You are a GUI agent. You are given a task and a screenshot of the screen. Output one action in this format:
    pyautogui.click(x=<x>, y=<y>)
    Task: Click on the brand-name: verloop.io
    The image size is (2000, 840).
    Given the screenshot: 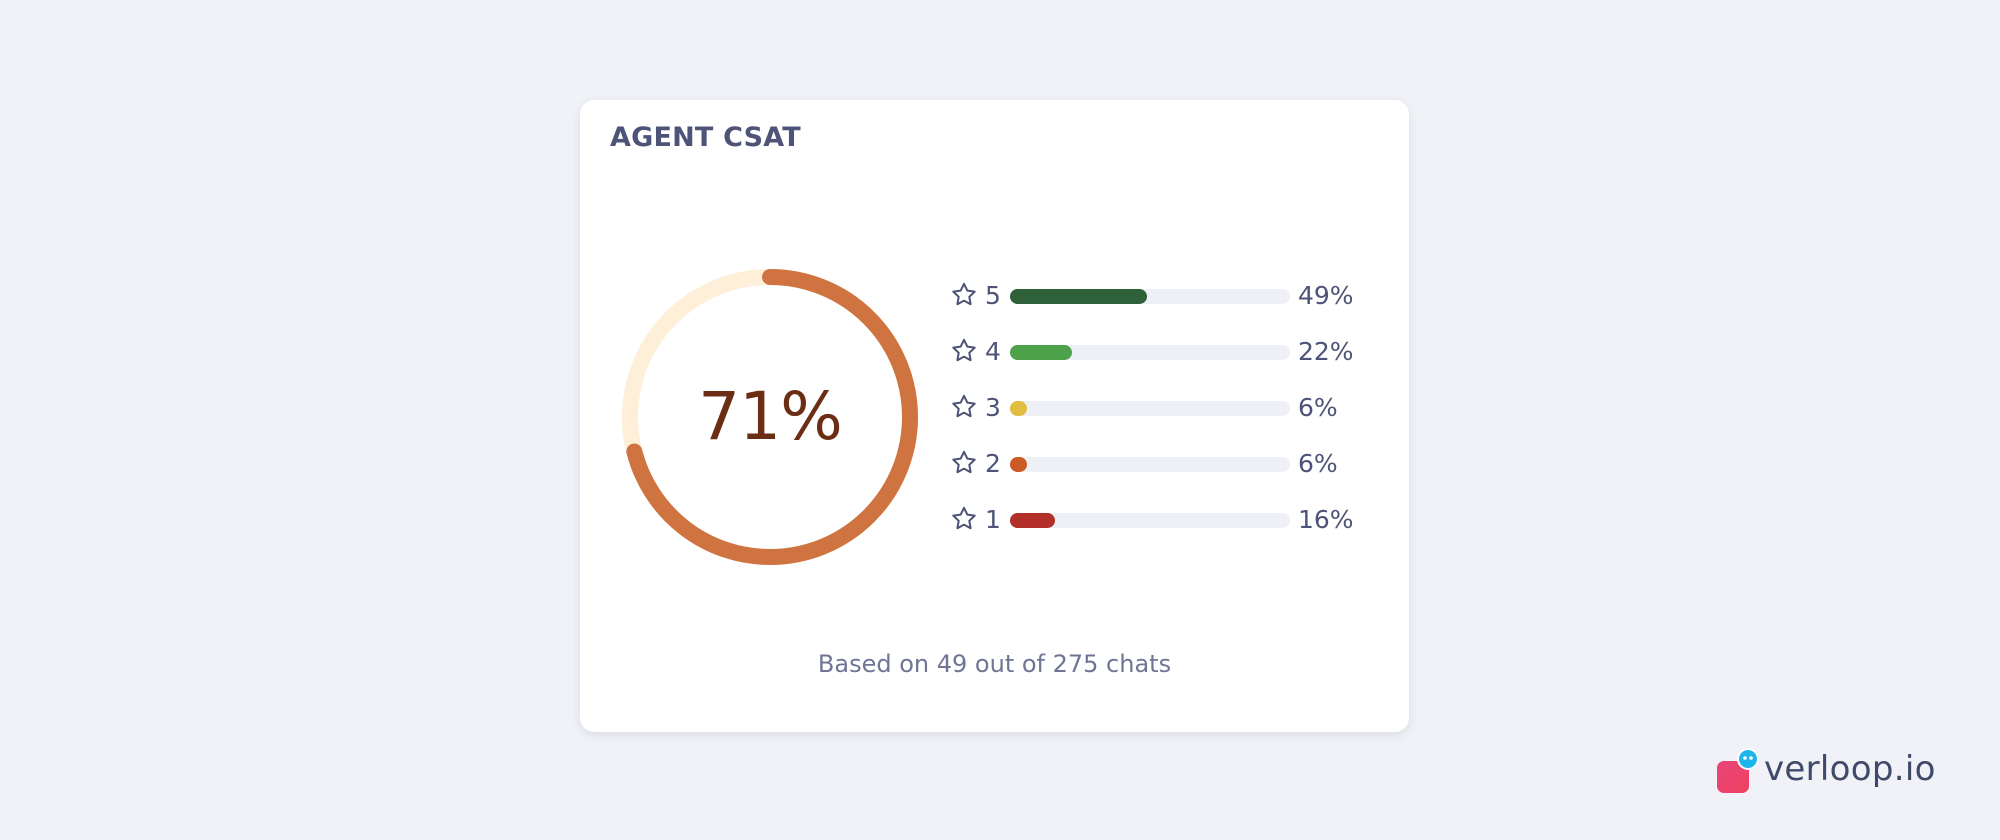 What is the action you would take?
    pyautogui.click(x=1850, y=769)
    